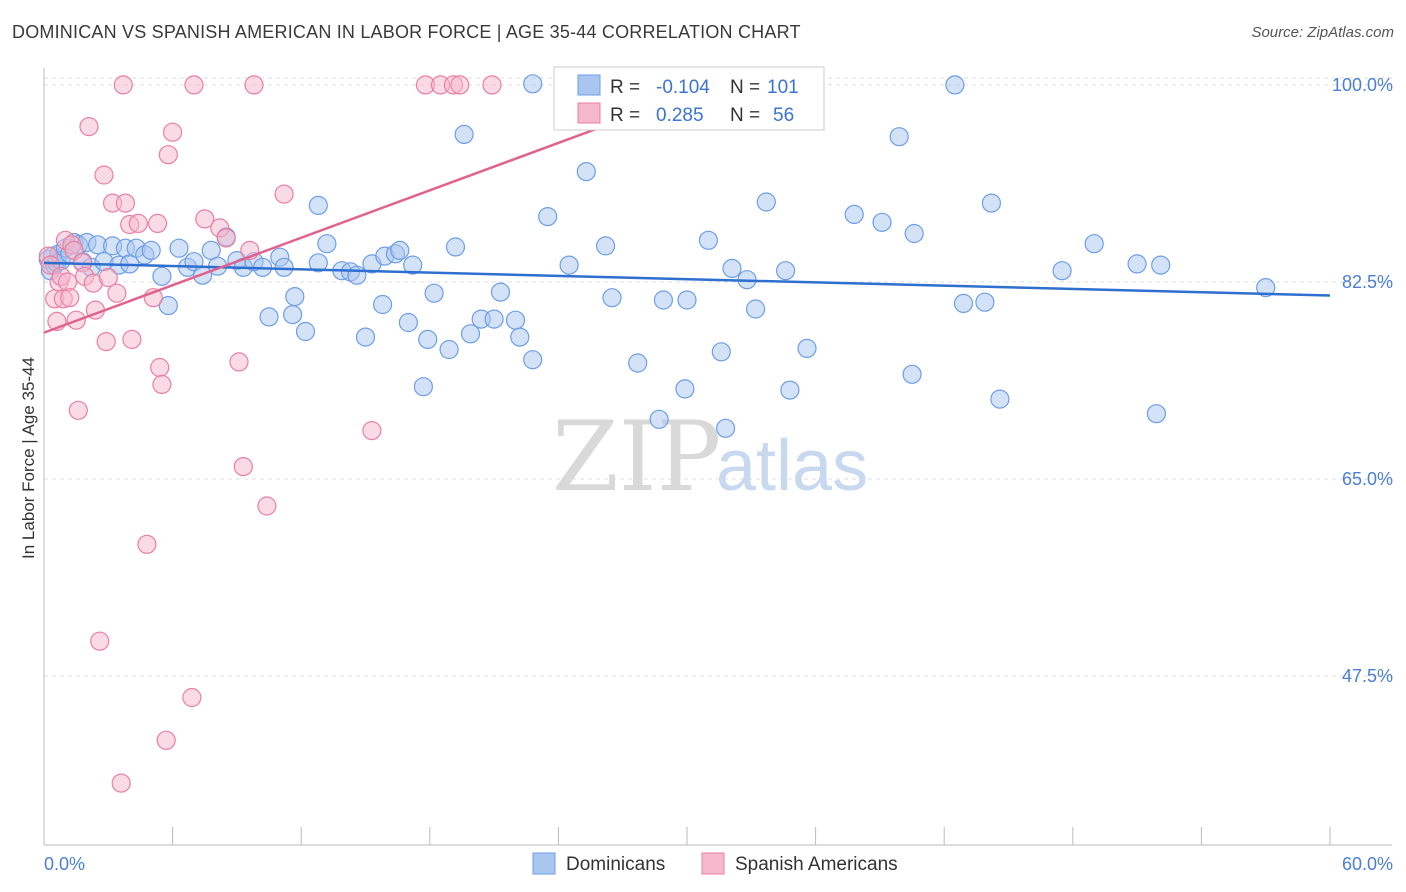 This screenshot has height=892, width=1406. Describe the element at coordinates (792, 466) in the screenshot. I see `watermark-atlas: atlas` at that location.